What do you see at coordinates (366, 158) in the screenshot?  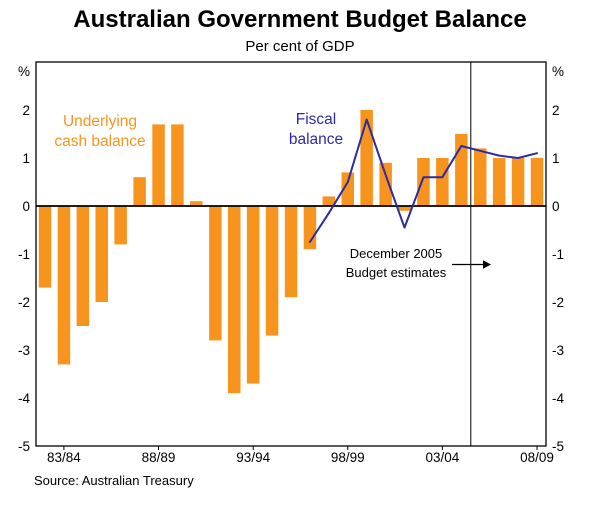 I see `bar-99/00` at bounding box center [366, 158].